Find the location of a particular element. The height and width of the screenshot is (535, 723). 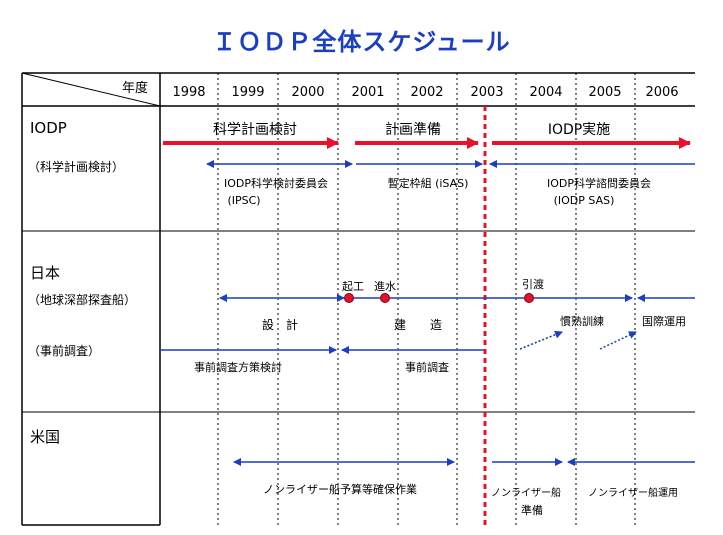

iodp-label: IODP is located at coordinates (48, 128).